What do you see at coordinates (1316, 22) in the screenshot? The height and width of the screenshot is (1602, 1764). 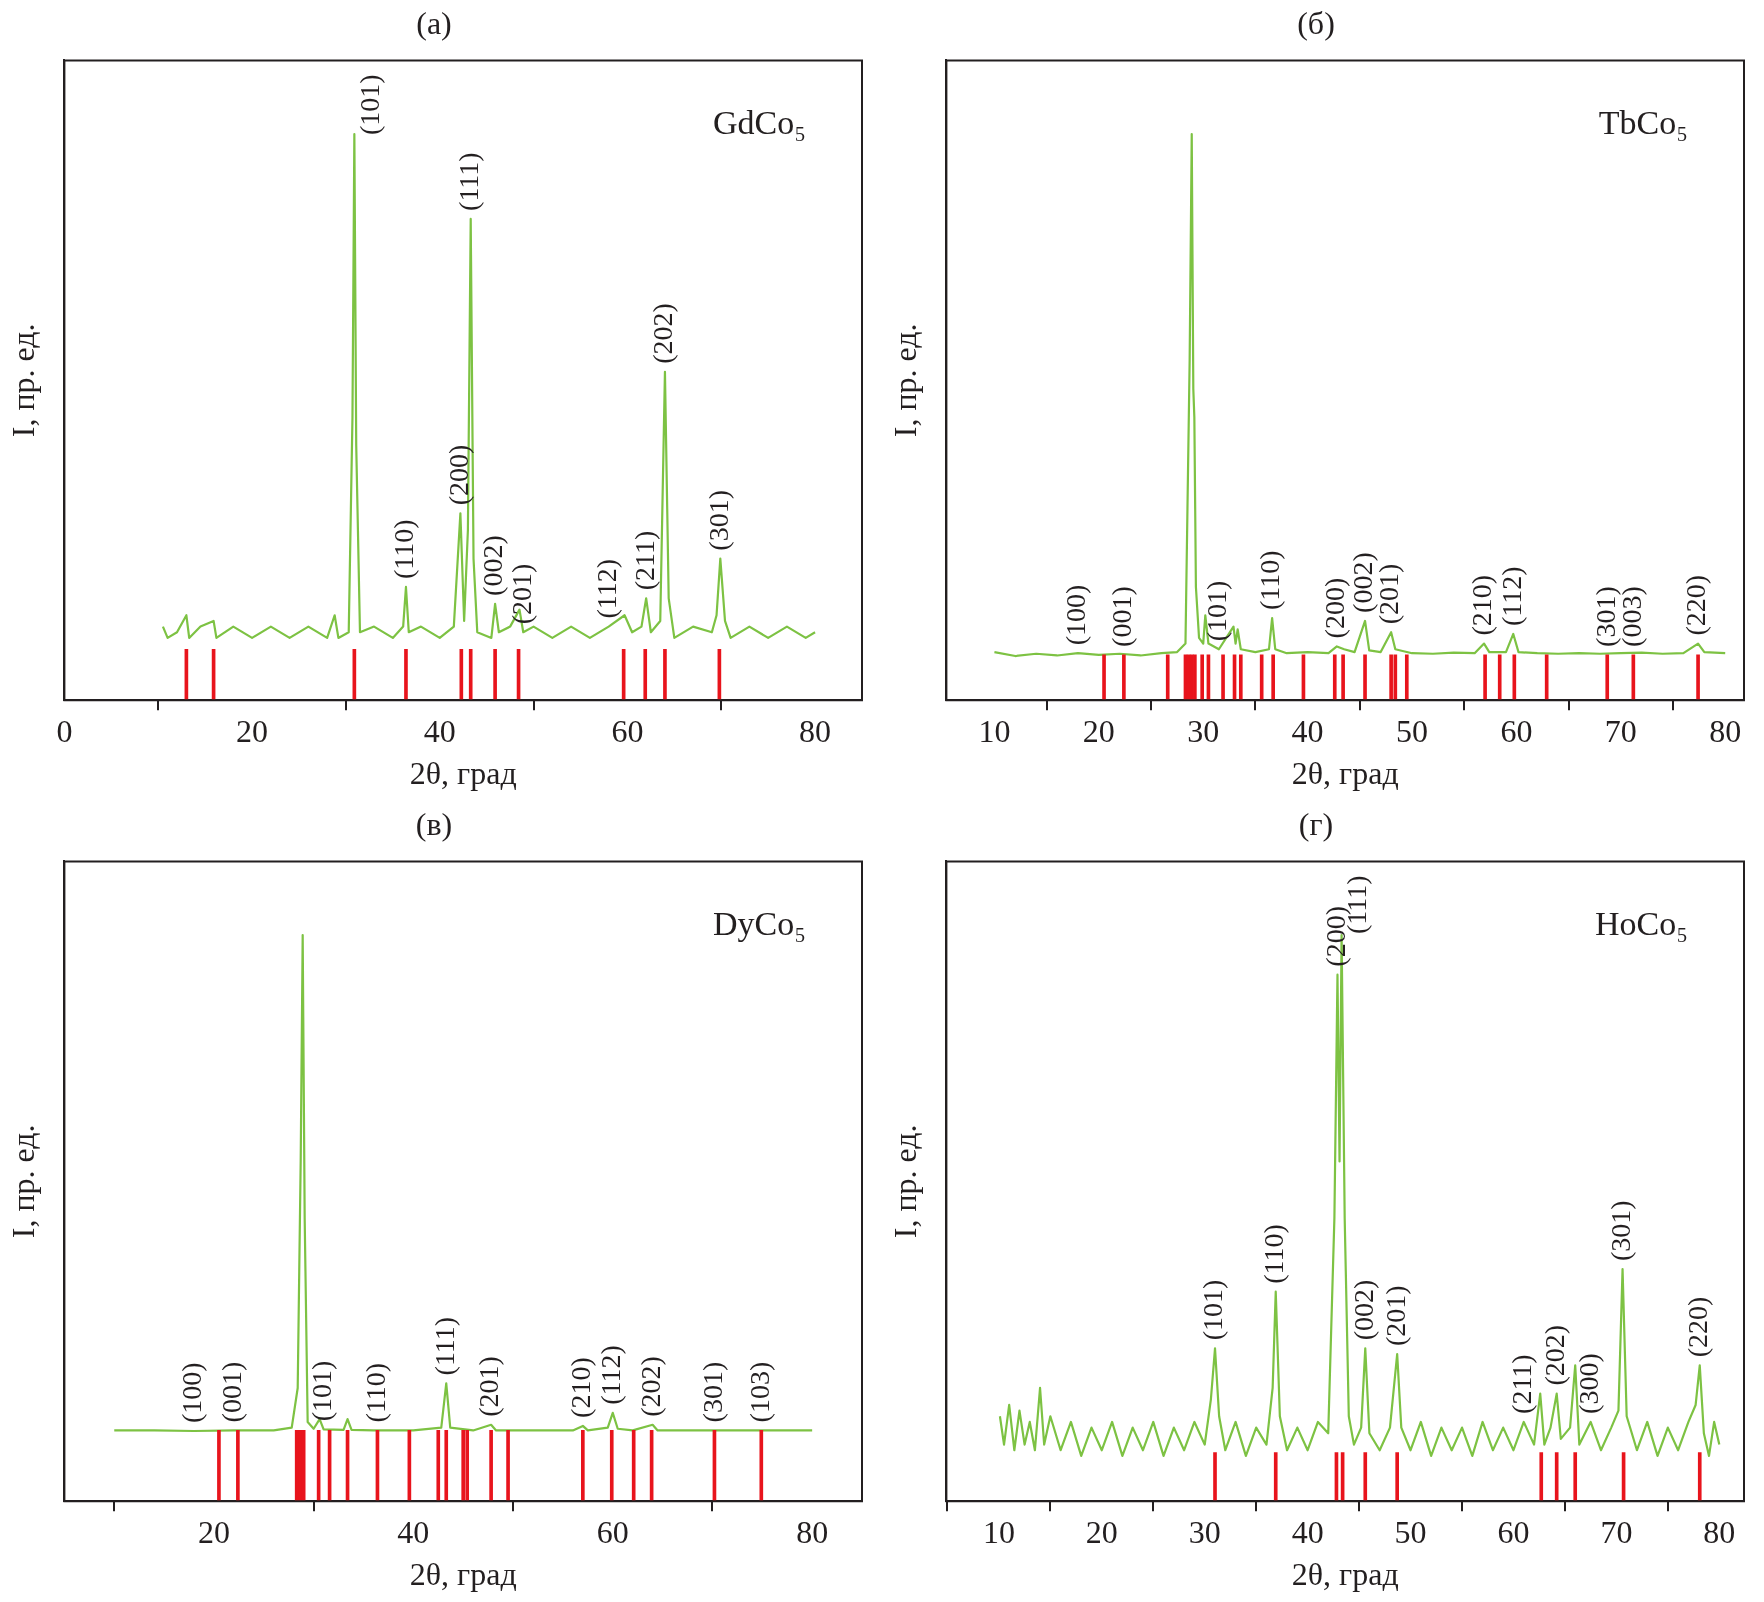 I see `chart-title: (б)` at bounding box center [1316, 22].